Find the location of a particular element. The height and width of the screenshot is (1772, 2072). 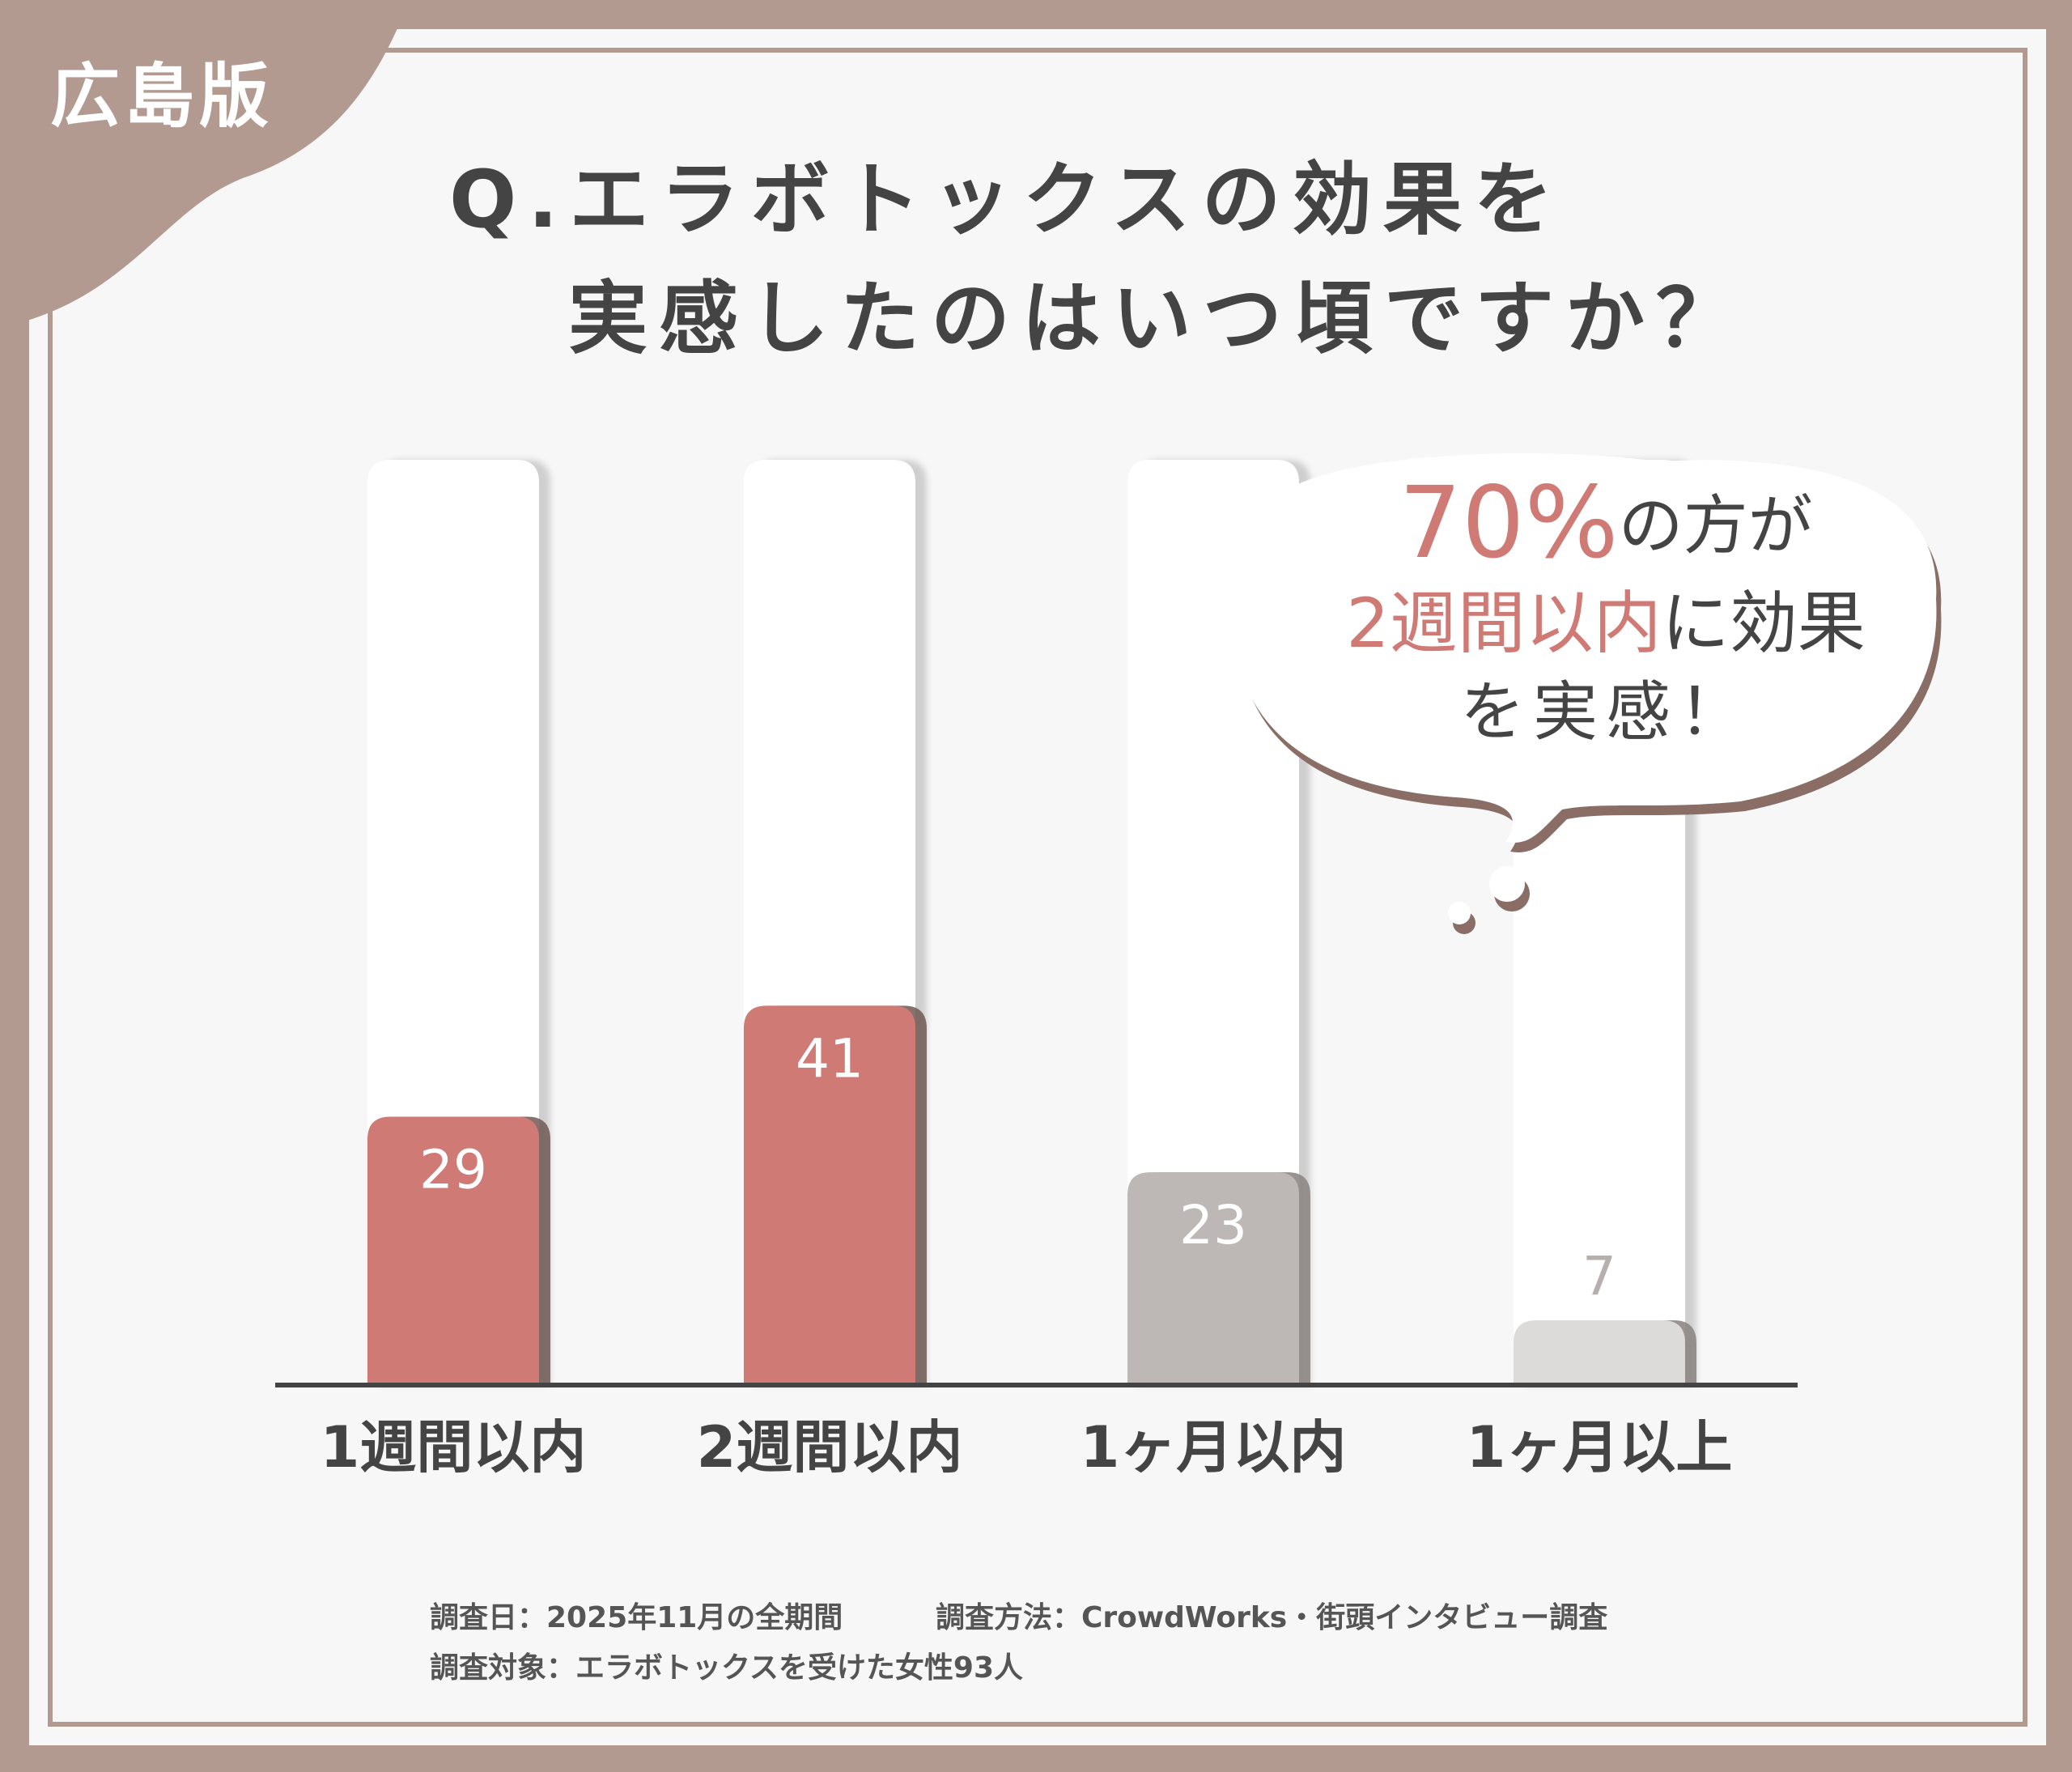

note: 調査対象：エラボトックスを受けた女性93人 is located at coordinates (726, 1668).